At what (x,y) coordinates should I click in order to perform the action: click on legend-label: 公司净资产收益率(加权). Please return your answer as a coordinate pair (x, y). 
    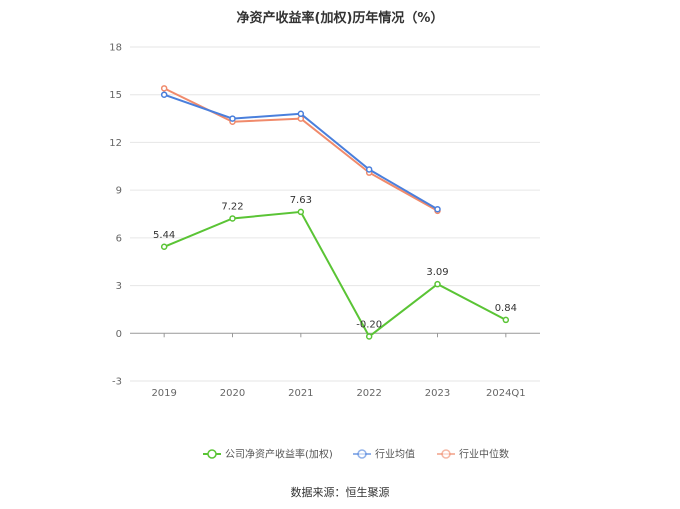
    Looking at the image, I should click on (279, 454).